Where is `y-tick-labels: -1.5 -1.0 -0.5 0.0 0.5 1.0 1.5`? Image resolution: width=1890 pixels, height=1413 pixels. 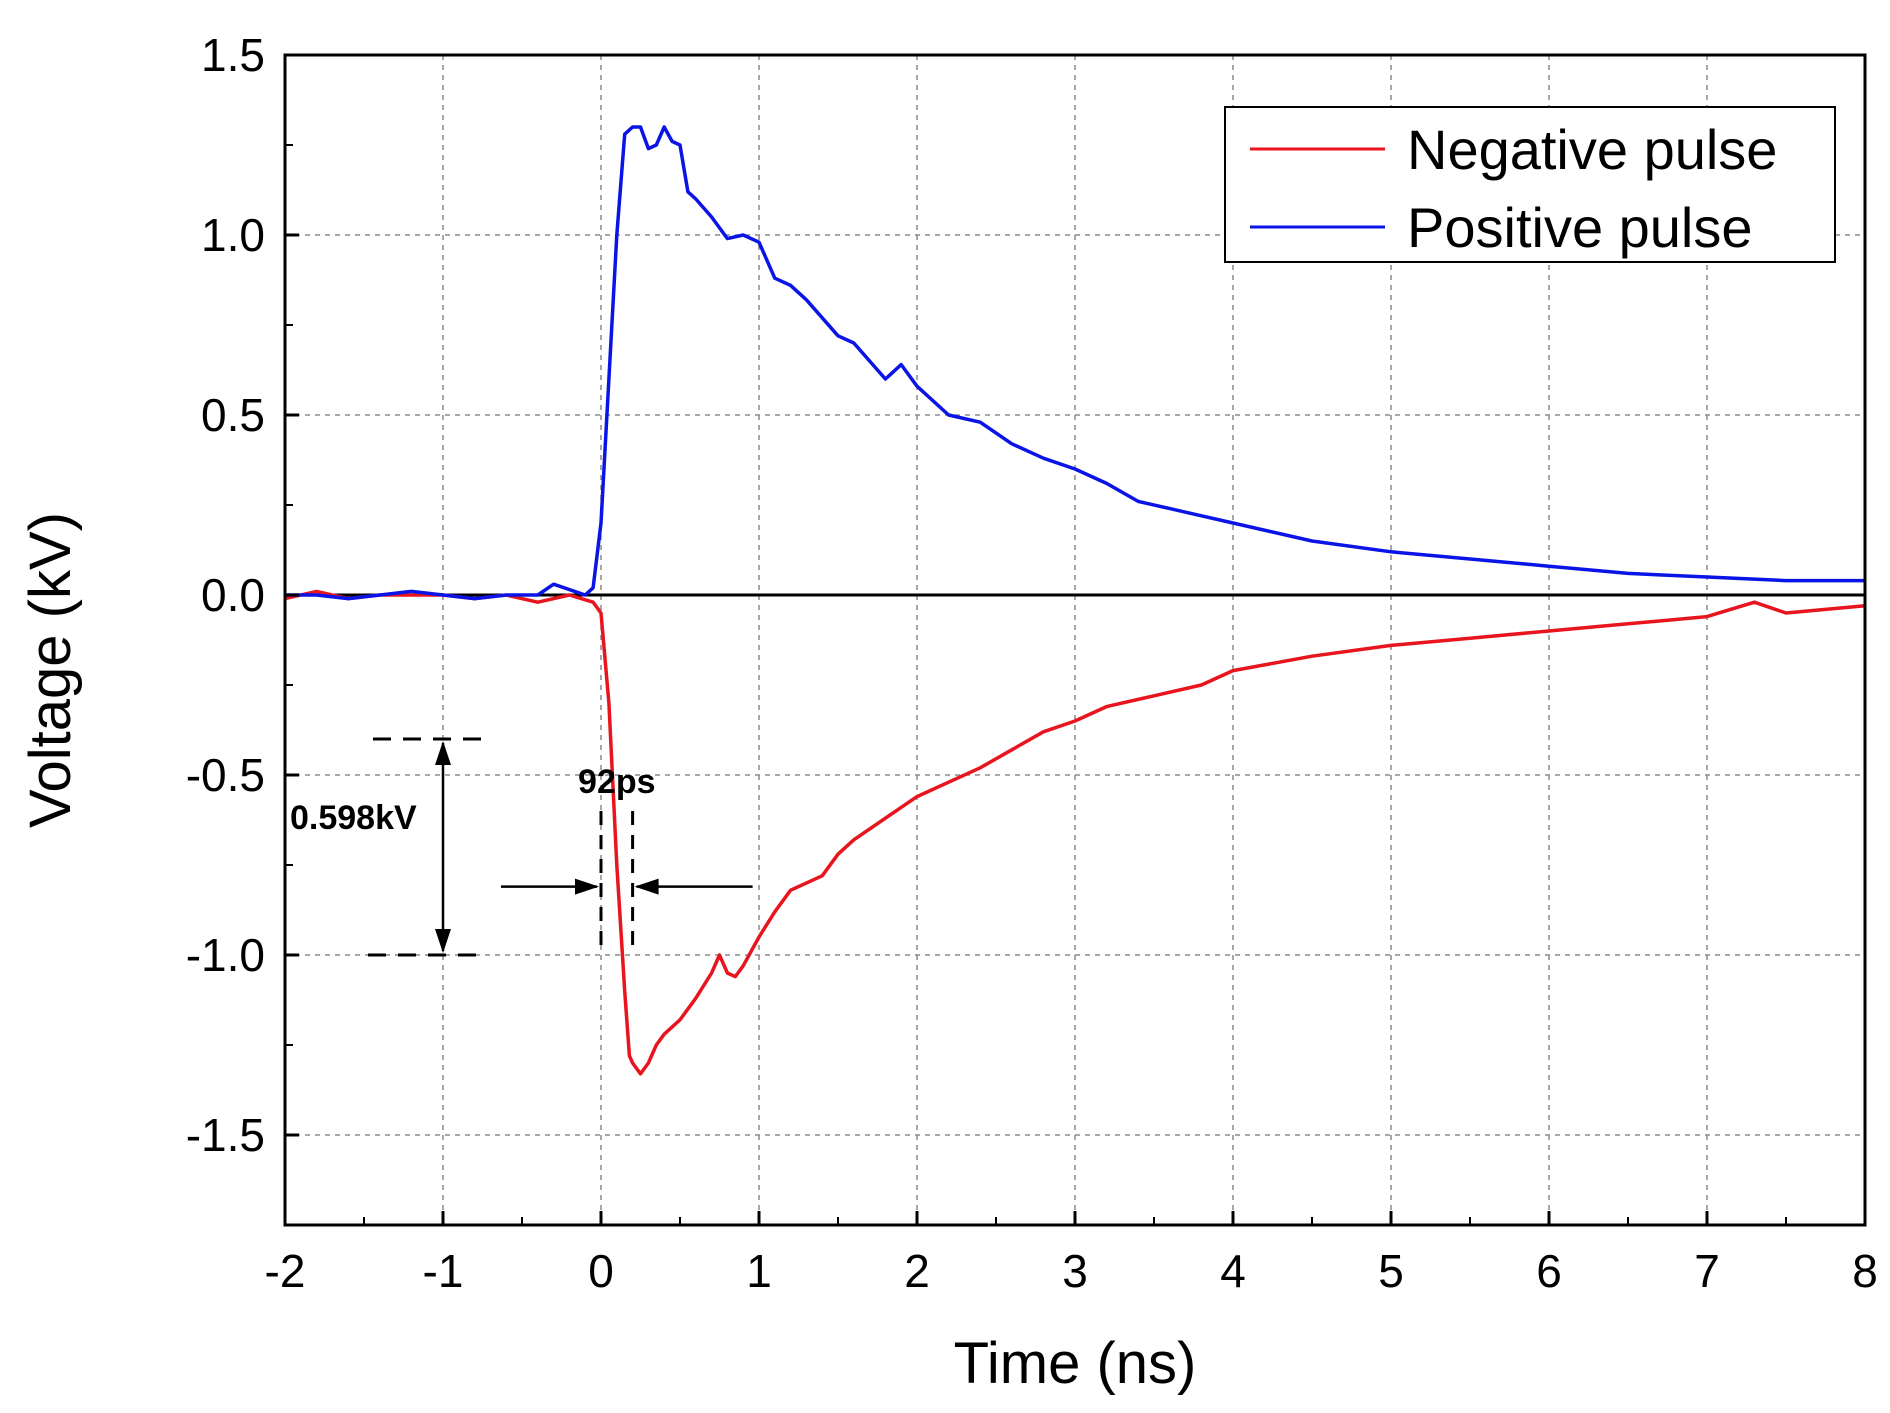 y-tick-labels: -1.5 -1.0 -0.5 0.0 0.5 1.0 1.5 is located at coordinates (225, 595).